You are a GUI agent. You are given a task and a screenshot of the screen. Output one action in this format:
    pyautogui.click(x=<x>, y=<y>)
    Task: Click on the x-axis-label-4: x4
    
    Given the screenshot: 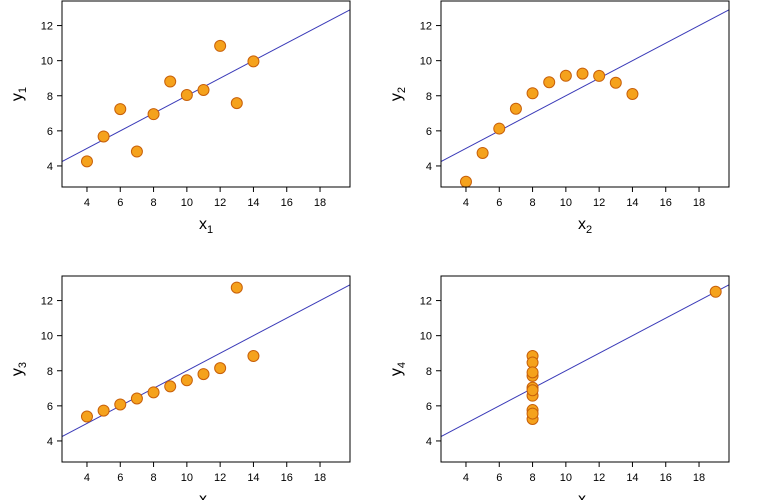 What is the action you would take?
    pyautogui.click(x=585, y=495)
    